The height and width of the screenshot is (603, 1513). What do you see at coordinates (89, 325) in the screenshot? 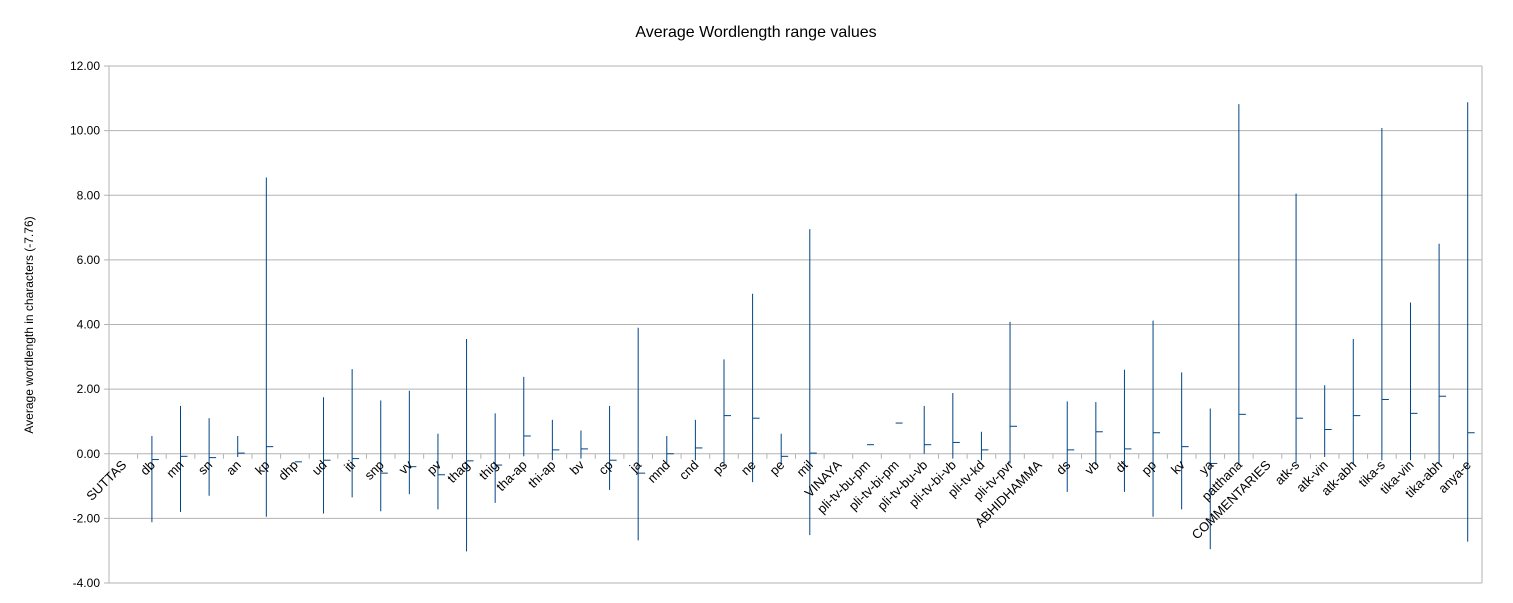
I see `y-tick-label: 4.00` at bounding box center [89, 325].